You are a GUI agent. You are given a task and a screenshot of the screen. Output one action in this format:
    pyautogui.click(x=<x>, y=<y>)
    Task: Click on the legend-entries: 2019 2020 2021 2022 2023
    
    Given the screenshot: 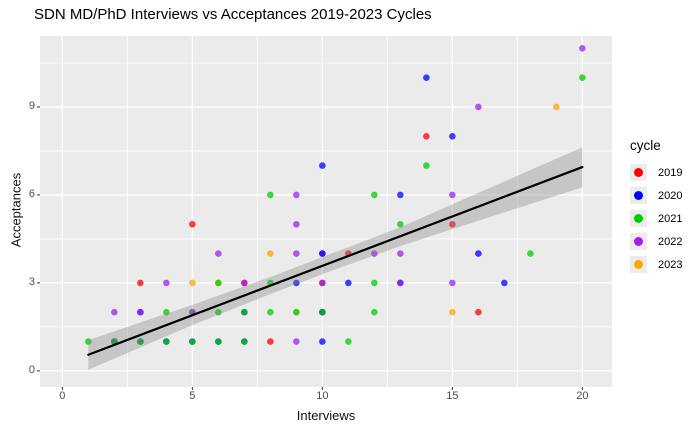 What is the action you would take?
    pyautogui.click(x=661, y=218)
    